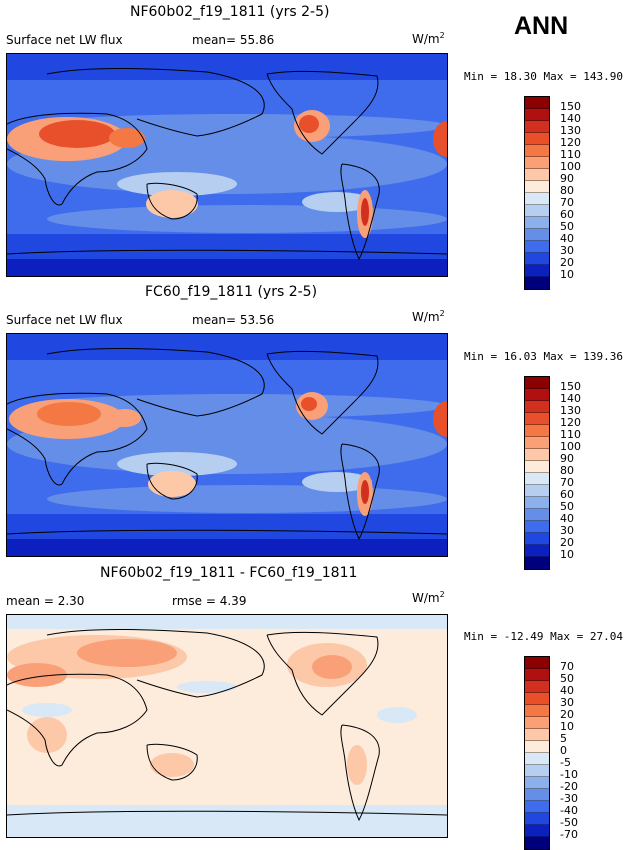  I want to click on panel-1-minmax: Min = 18.30 Max = 143.90, so click(543, 76).